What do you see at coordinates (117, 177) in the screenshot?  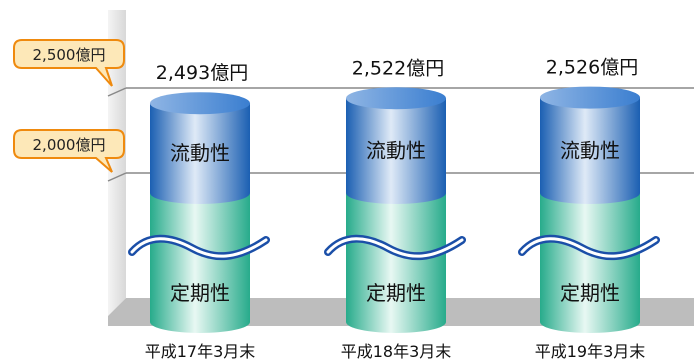 I see `grid-tick-2000` at bounding box center [117, 177].